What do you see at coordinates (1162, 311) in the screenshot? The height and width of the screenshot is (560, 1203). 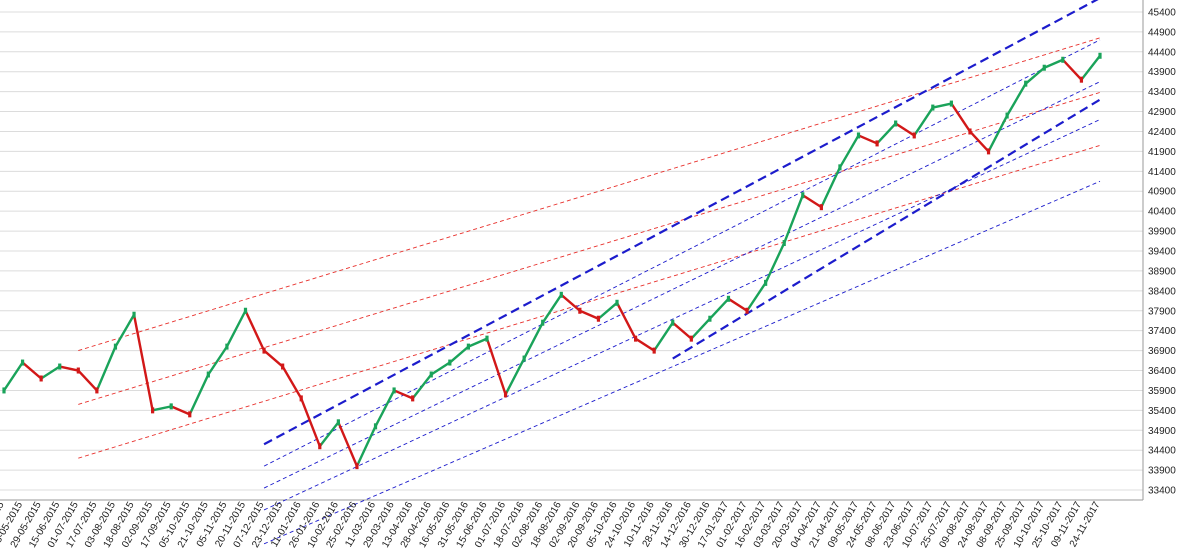 I see `y-tick-label: 37900` at bounding box center [1162, 311].